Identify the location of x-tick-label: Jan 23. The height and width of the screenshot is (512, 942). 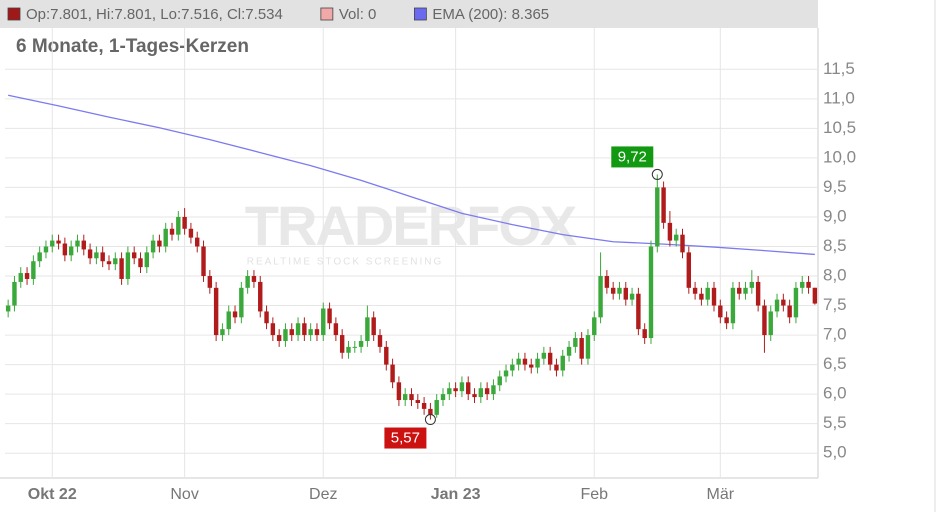
(456, 494).